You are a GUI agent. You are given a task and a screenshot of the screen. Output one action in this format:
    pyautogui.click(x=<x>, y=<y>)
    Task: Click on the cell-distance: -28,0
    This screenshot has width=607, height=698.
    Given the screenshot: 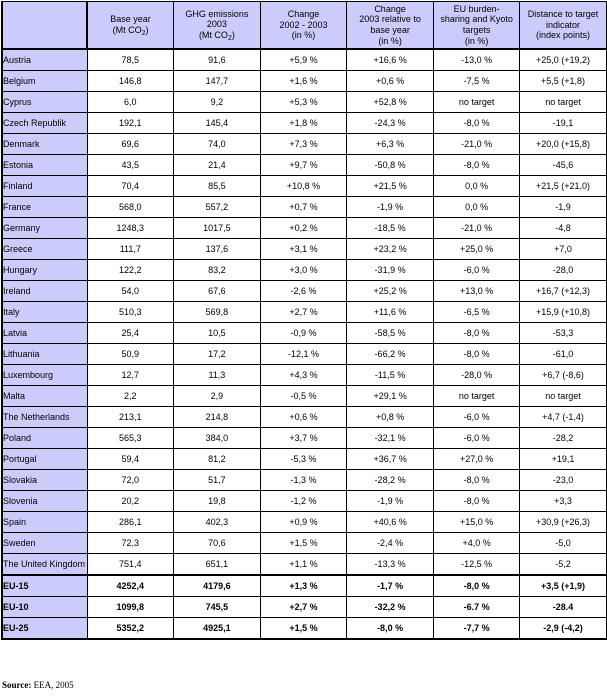 What is the action you would take?
    pyautogui.click(x=563, y=270)
    